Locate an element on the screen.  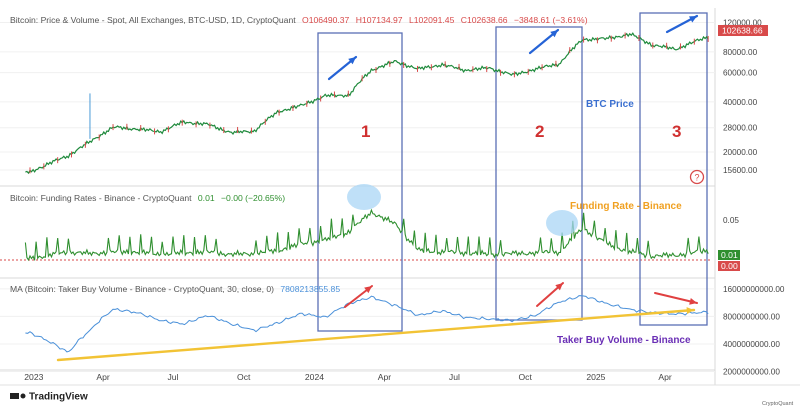
price-y-tick: 120000.00 is located at coordinates (742, 23).